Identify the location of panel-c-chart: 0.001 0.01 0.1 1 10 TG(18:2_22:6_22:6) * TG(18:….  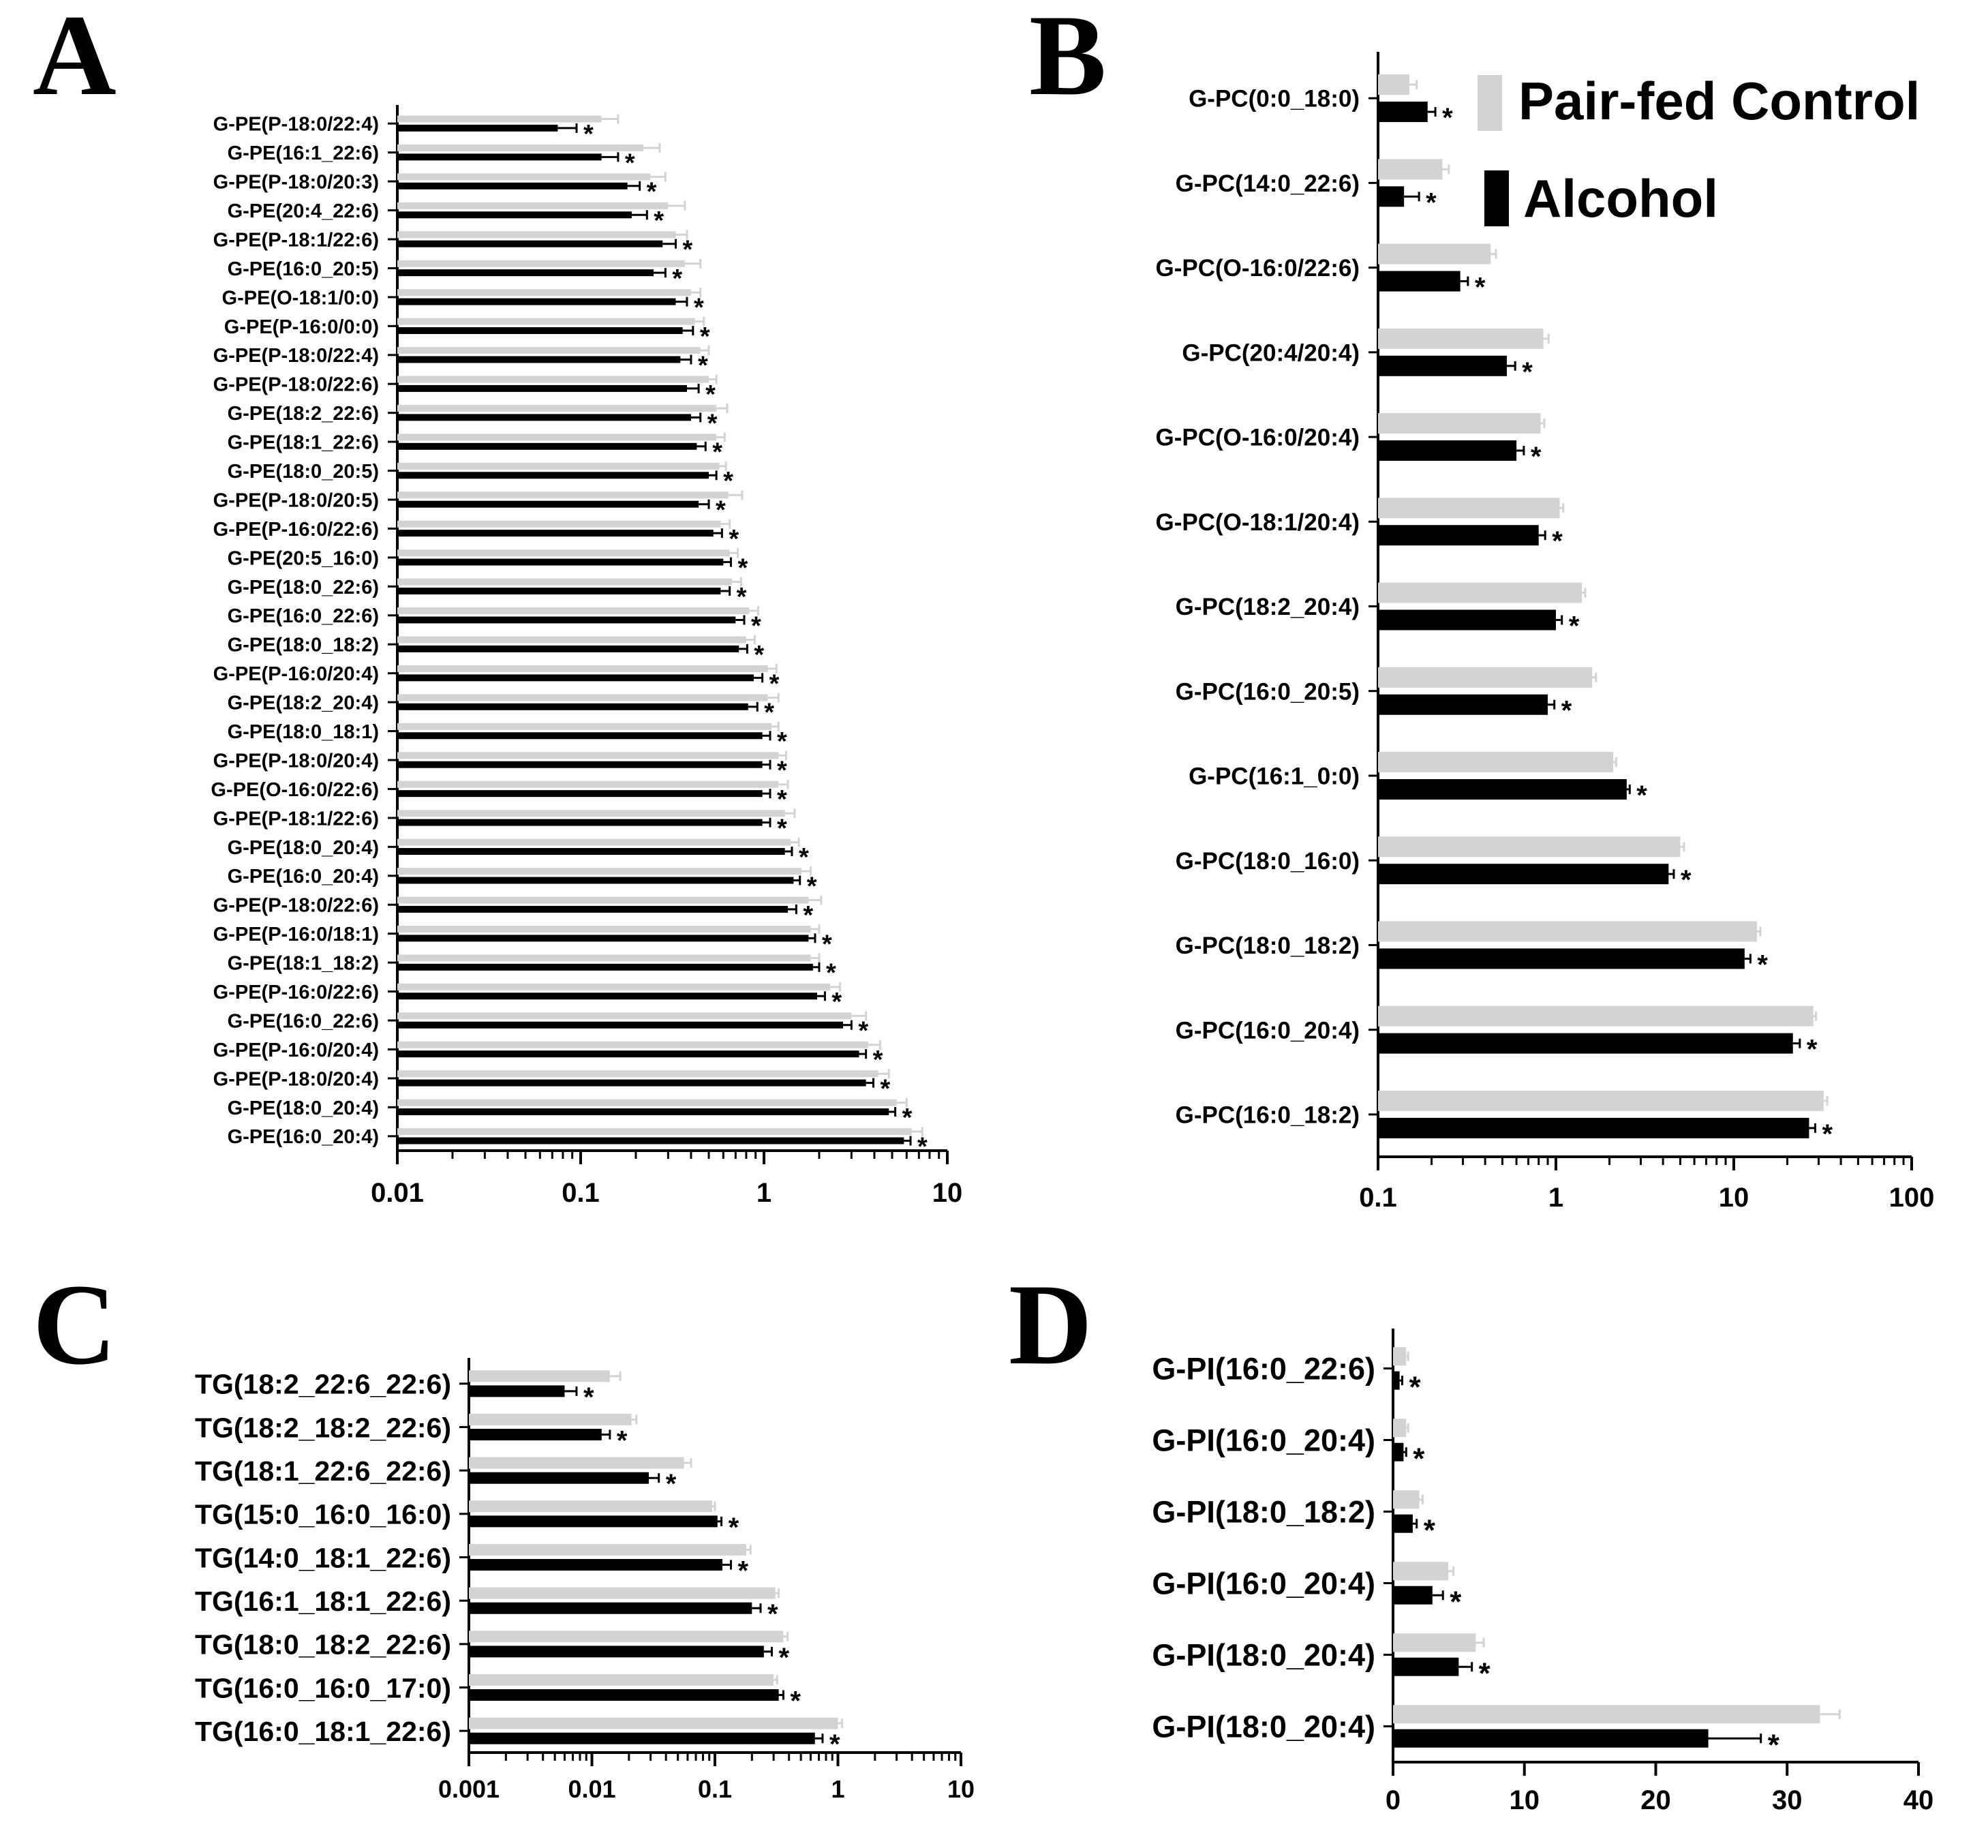
(585, 1581).